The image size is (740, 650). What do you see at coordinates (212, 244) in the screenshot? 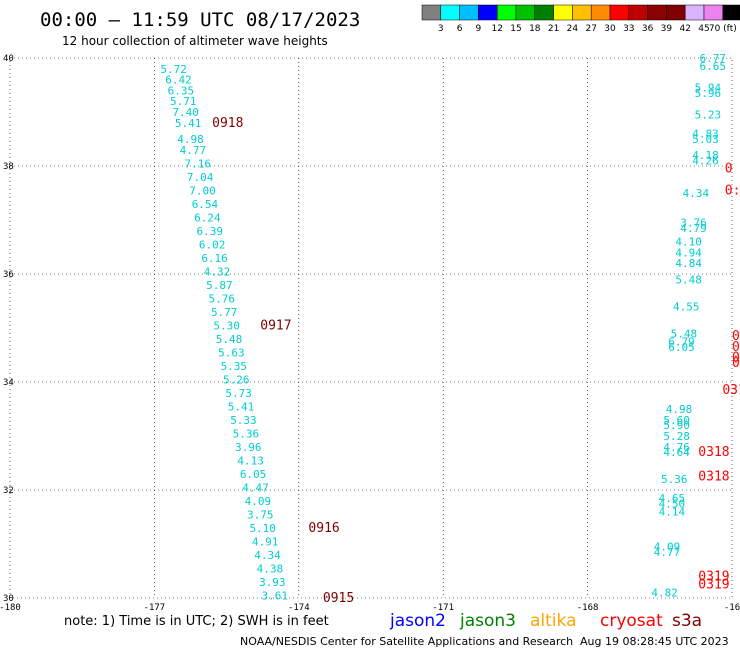
I see `wave-height-label: 6.02` at bounding box center [212, 244].